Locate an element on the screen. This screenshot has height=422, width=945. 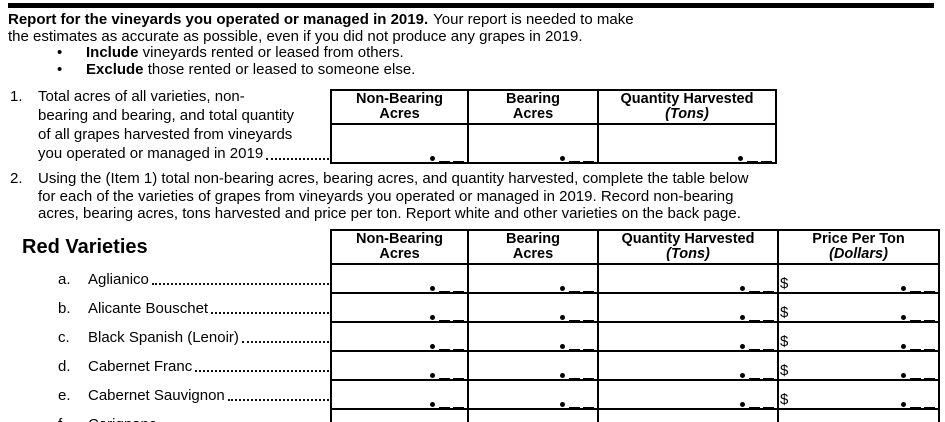
entry-cell: $ is located at coordinates (858, 395).